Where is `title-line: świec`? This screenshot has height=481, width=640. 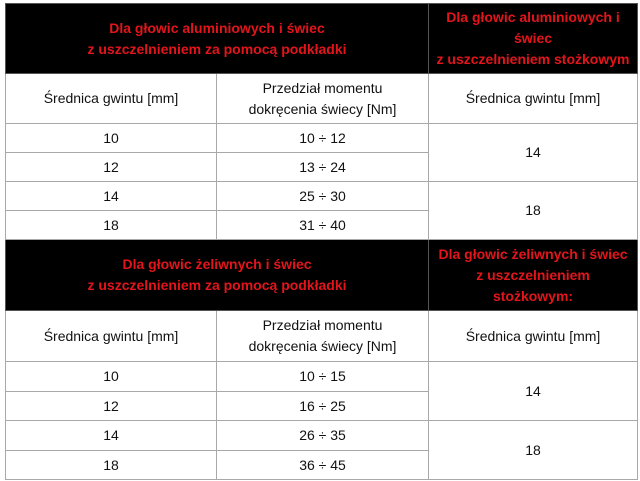 title-line: świec is located at coordinates (533, 38).